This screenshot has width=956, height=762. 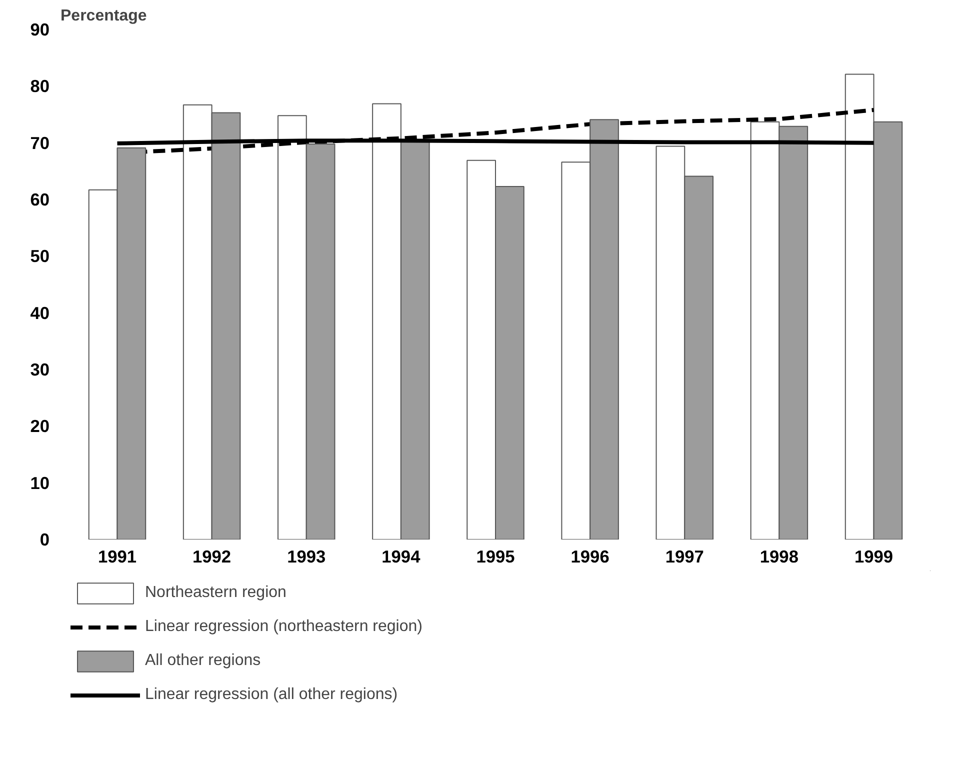 What do you see at coordinates (306, 556) in the screenshot?
I see `x-tick-label: 1993` at bounding box center [306, 556].